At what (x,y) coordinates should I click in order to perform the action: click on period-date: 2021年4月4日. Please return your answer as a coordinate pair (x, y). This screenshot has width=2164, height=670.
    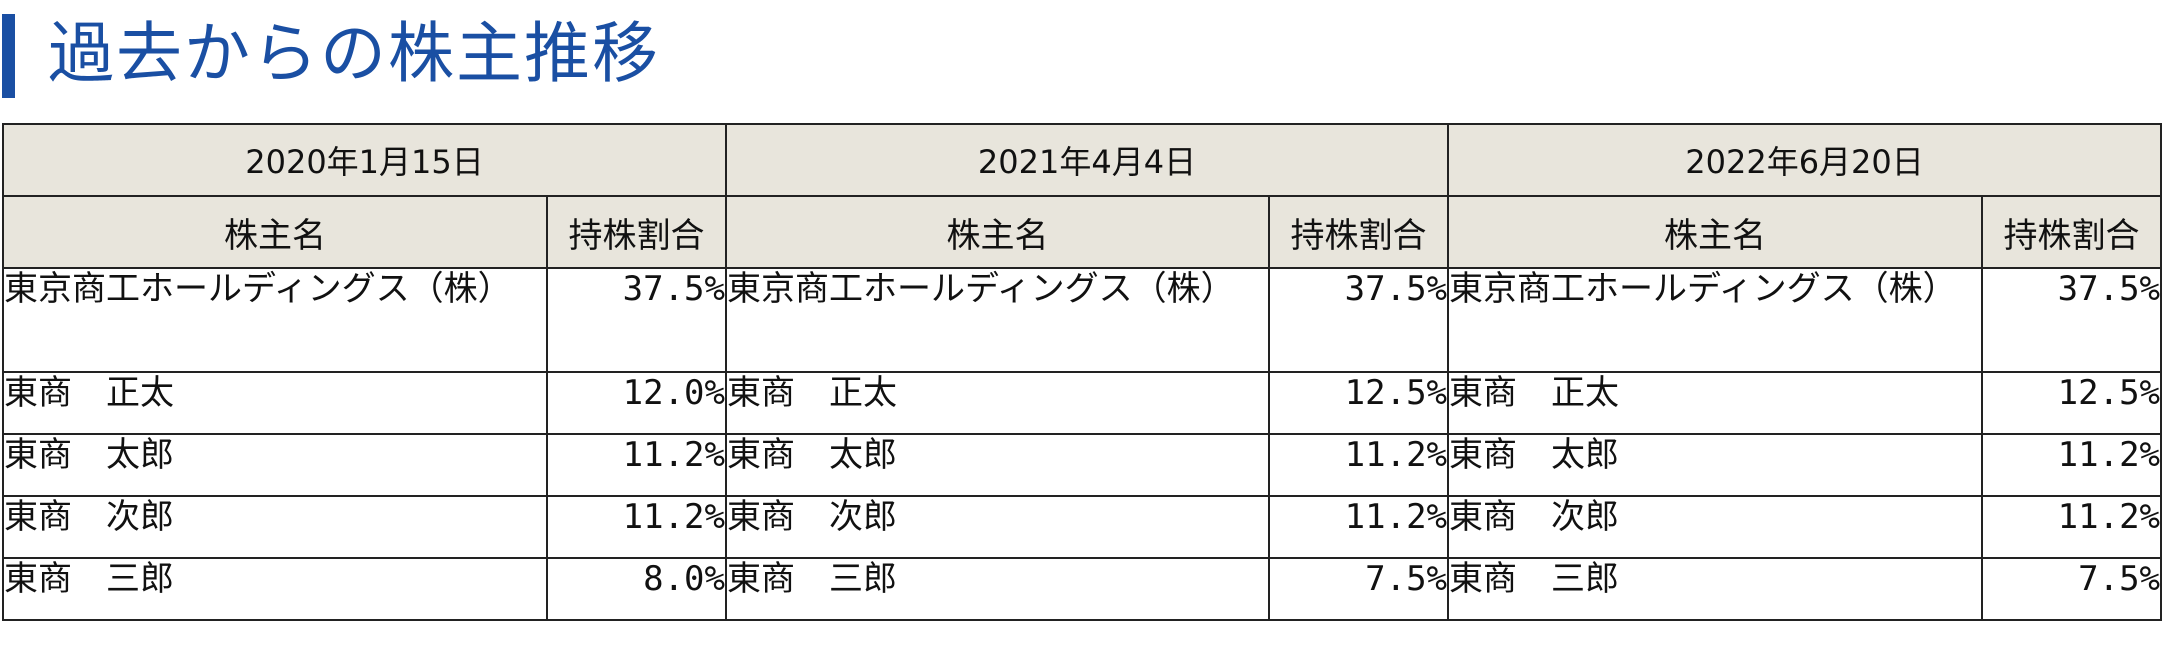
    Looking at the image, I should click on (1087, 160).